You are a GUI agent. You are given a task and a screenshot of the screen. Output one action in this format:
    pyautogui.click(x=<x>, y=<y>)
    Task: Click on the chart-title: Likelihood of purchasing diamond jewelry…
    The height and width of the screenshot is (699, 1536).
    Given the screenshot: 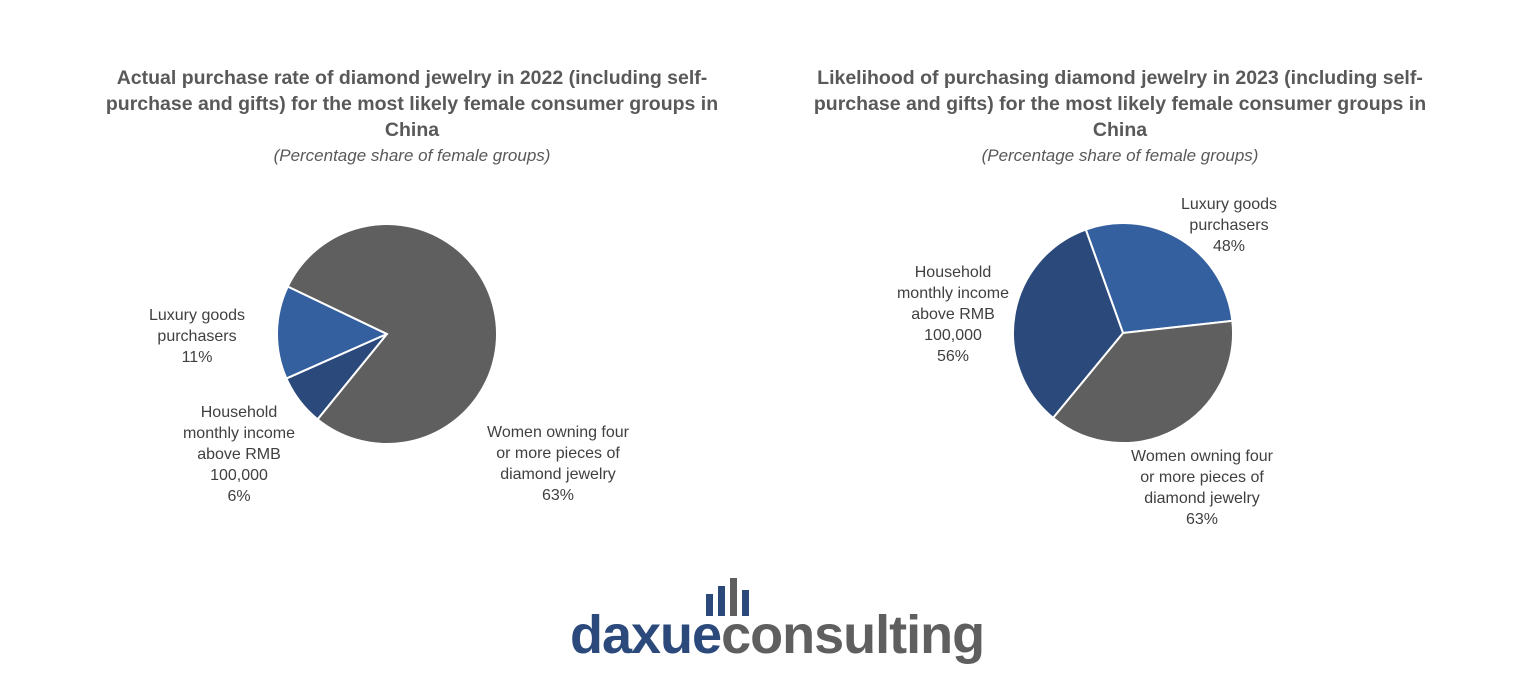 What is the action you would take?
    pyautogui.click(x=1120, y=104)
    